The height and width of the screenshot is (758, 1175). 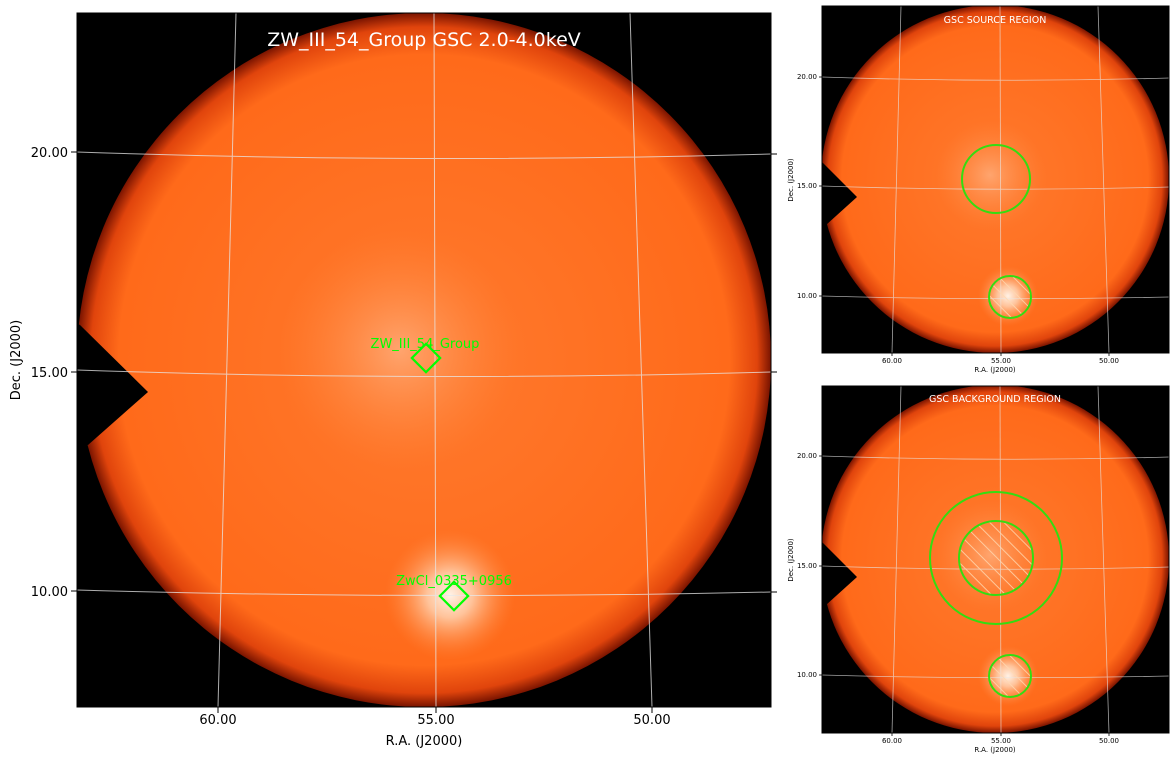 I want to click on src-xlabel: R.A. (J2000), so click(x=995, y=370).